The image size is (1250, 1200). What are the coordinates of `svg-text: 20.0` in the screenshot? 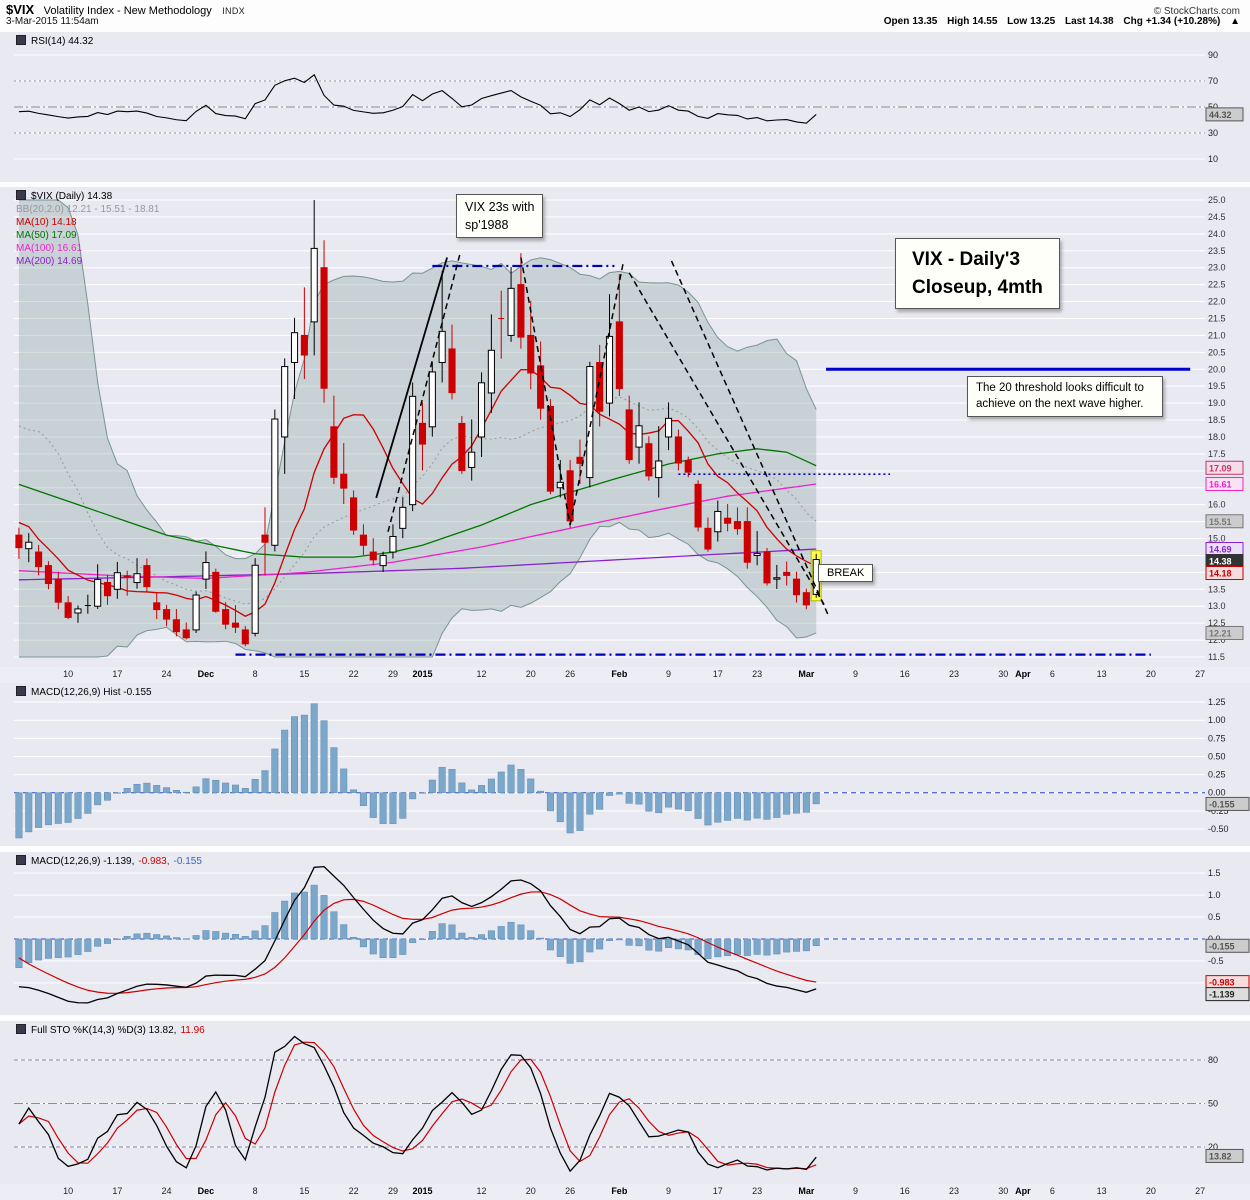 It's located at (1217, 369).